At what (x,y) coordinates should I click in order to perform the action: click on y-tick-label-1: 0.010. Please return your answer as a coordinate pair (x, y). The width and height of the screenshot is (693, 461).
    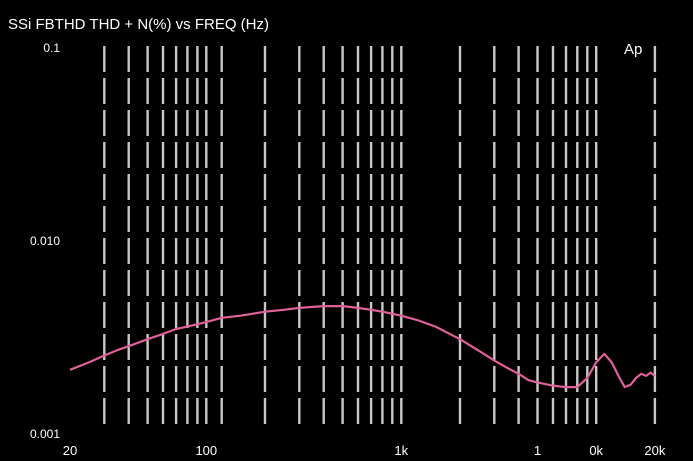
    Looking at the image, I should click on (45, 241).